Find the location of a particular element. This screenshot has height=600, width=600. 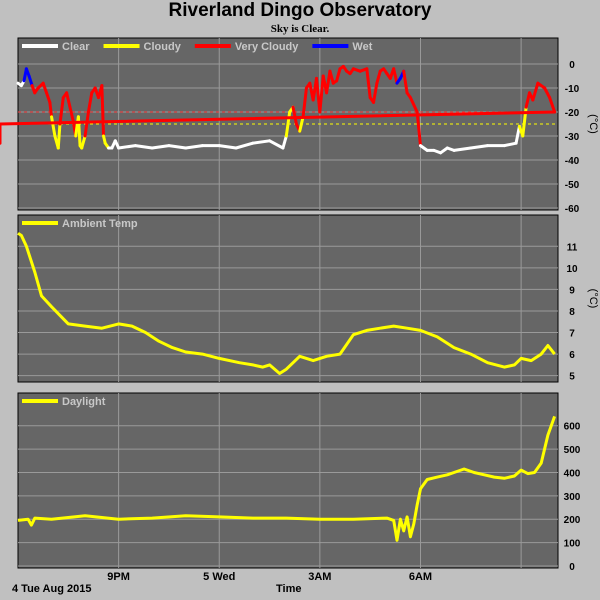

y-tick-label: 600 is located at coordinates (572, 427).